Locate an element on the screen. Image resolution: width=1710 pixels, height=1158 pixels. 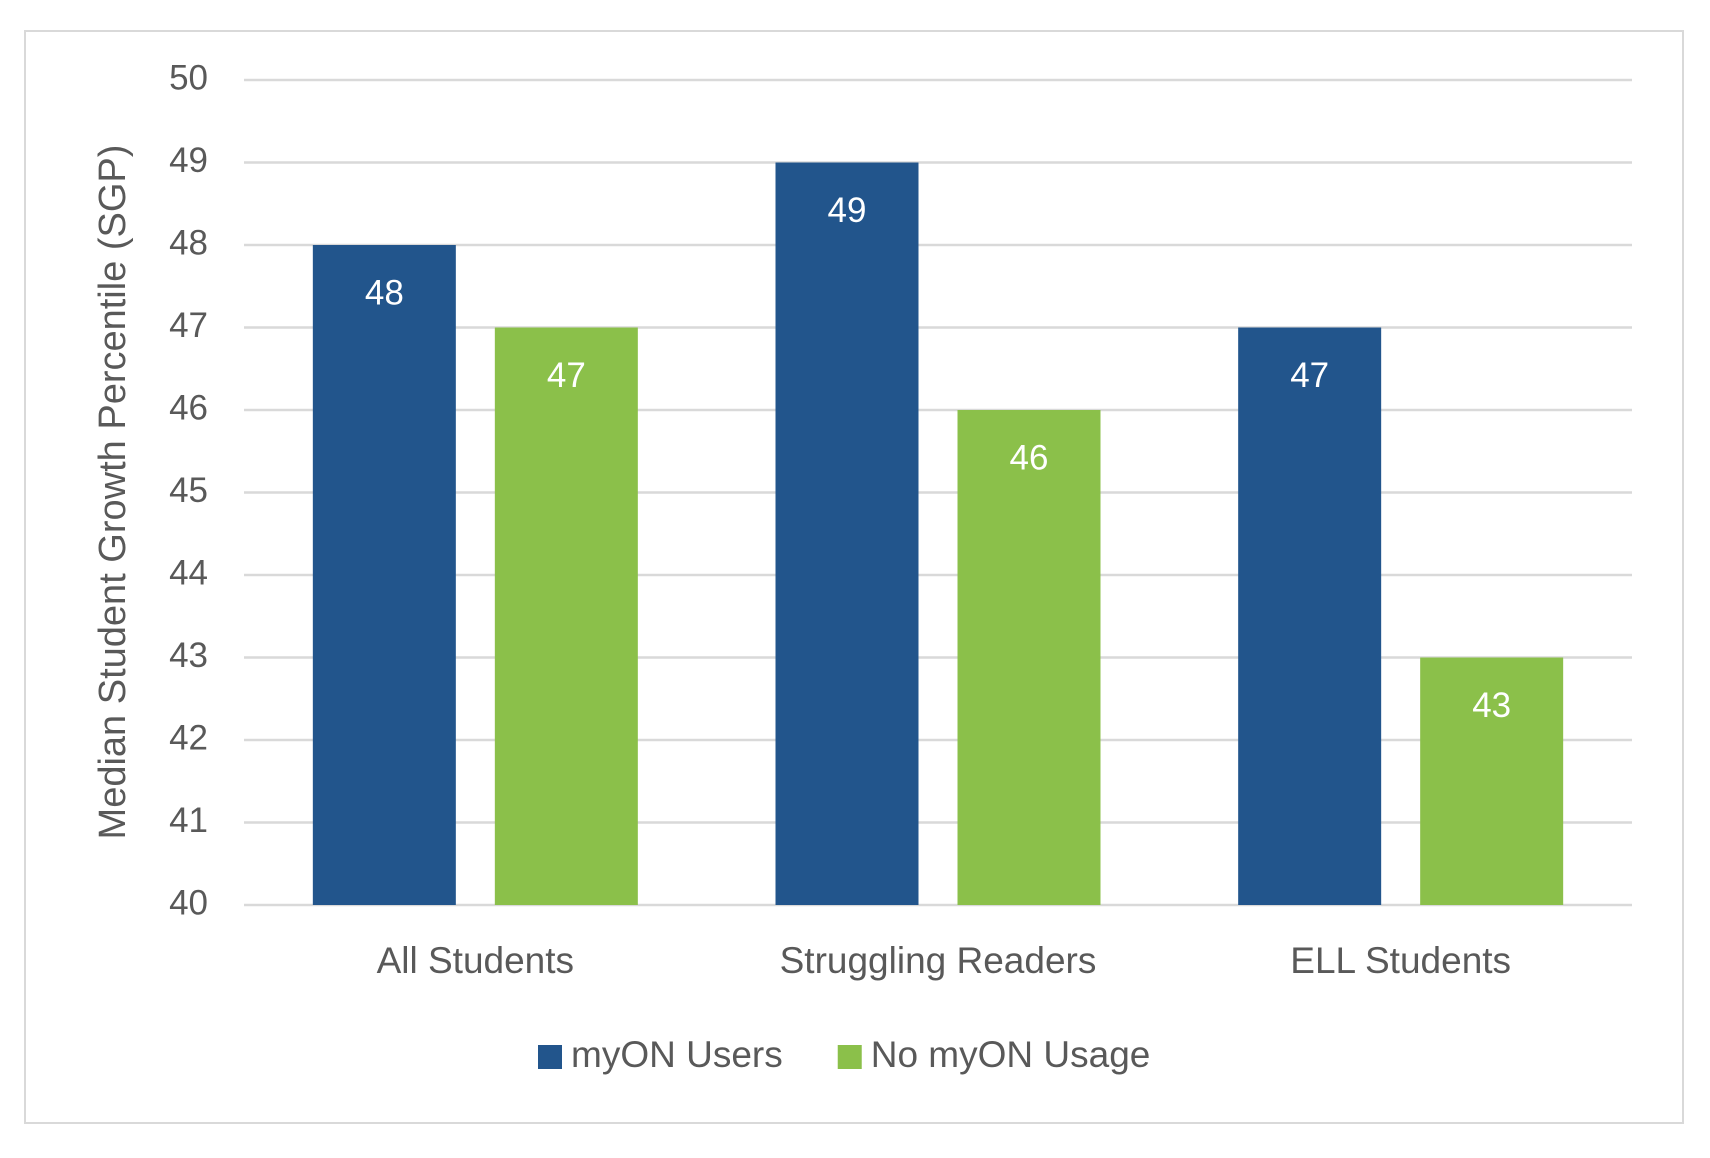
y-tick-label: 43 is located at coordinates (188, 655).